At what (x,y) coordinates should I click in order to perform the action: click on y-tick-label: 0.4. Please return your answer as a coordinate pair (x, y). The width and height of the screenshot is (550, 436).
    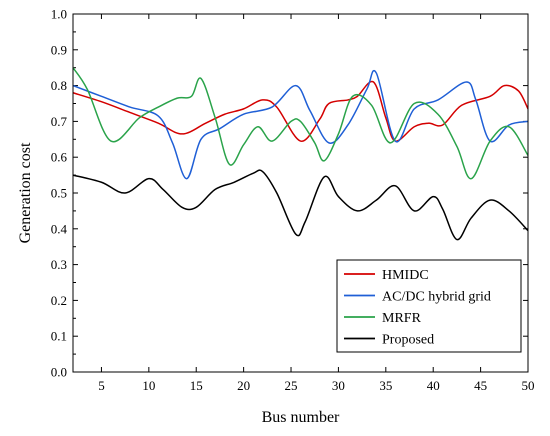
    Looking at the image, I should click on (59, 228).